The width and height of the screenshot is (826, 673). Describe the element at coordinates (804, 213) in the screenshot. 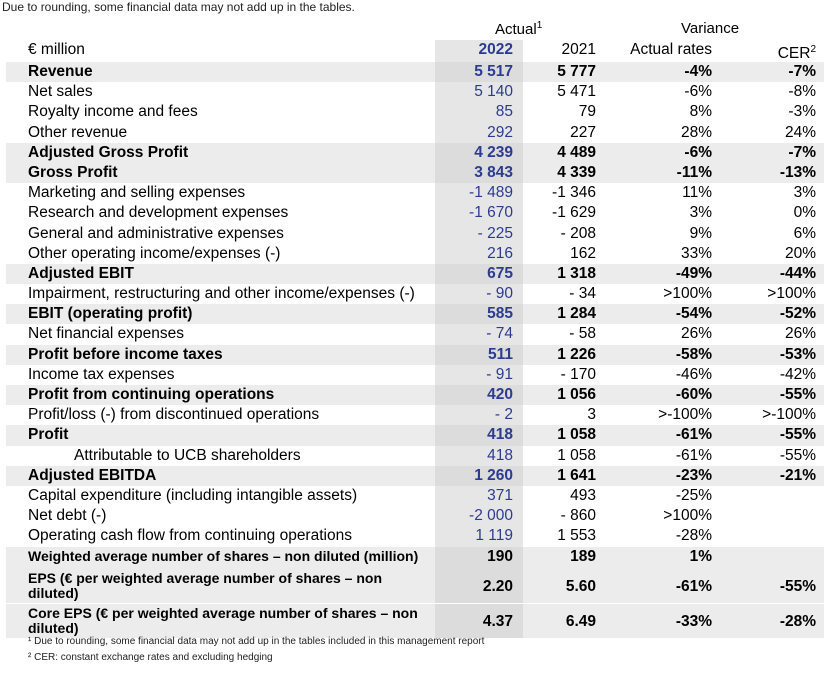

I see `row-cer: 0%` at that location.